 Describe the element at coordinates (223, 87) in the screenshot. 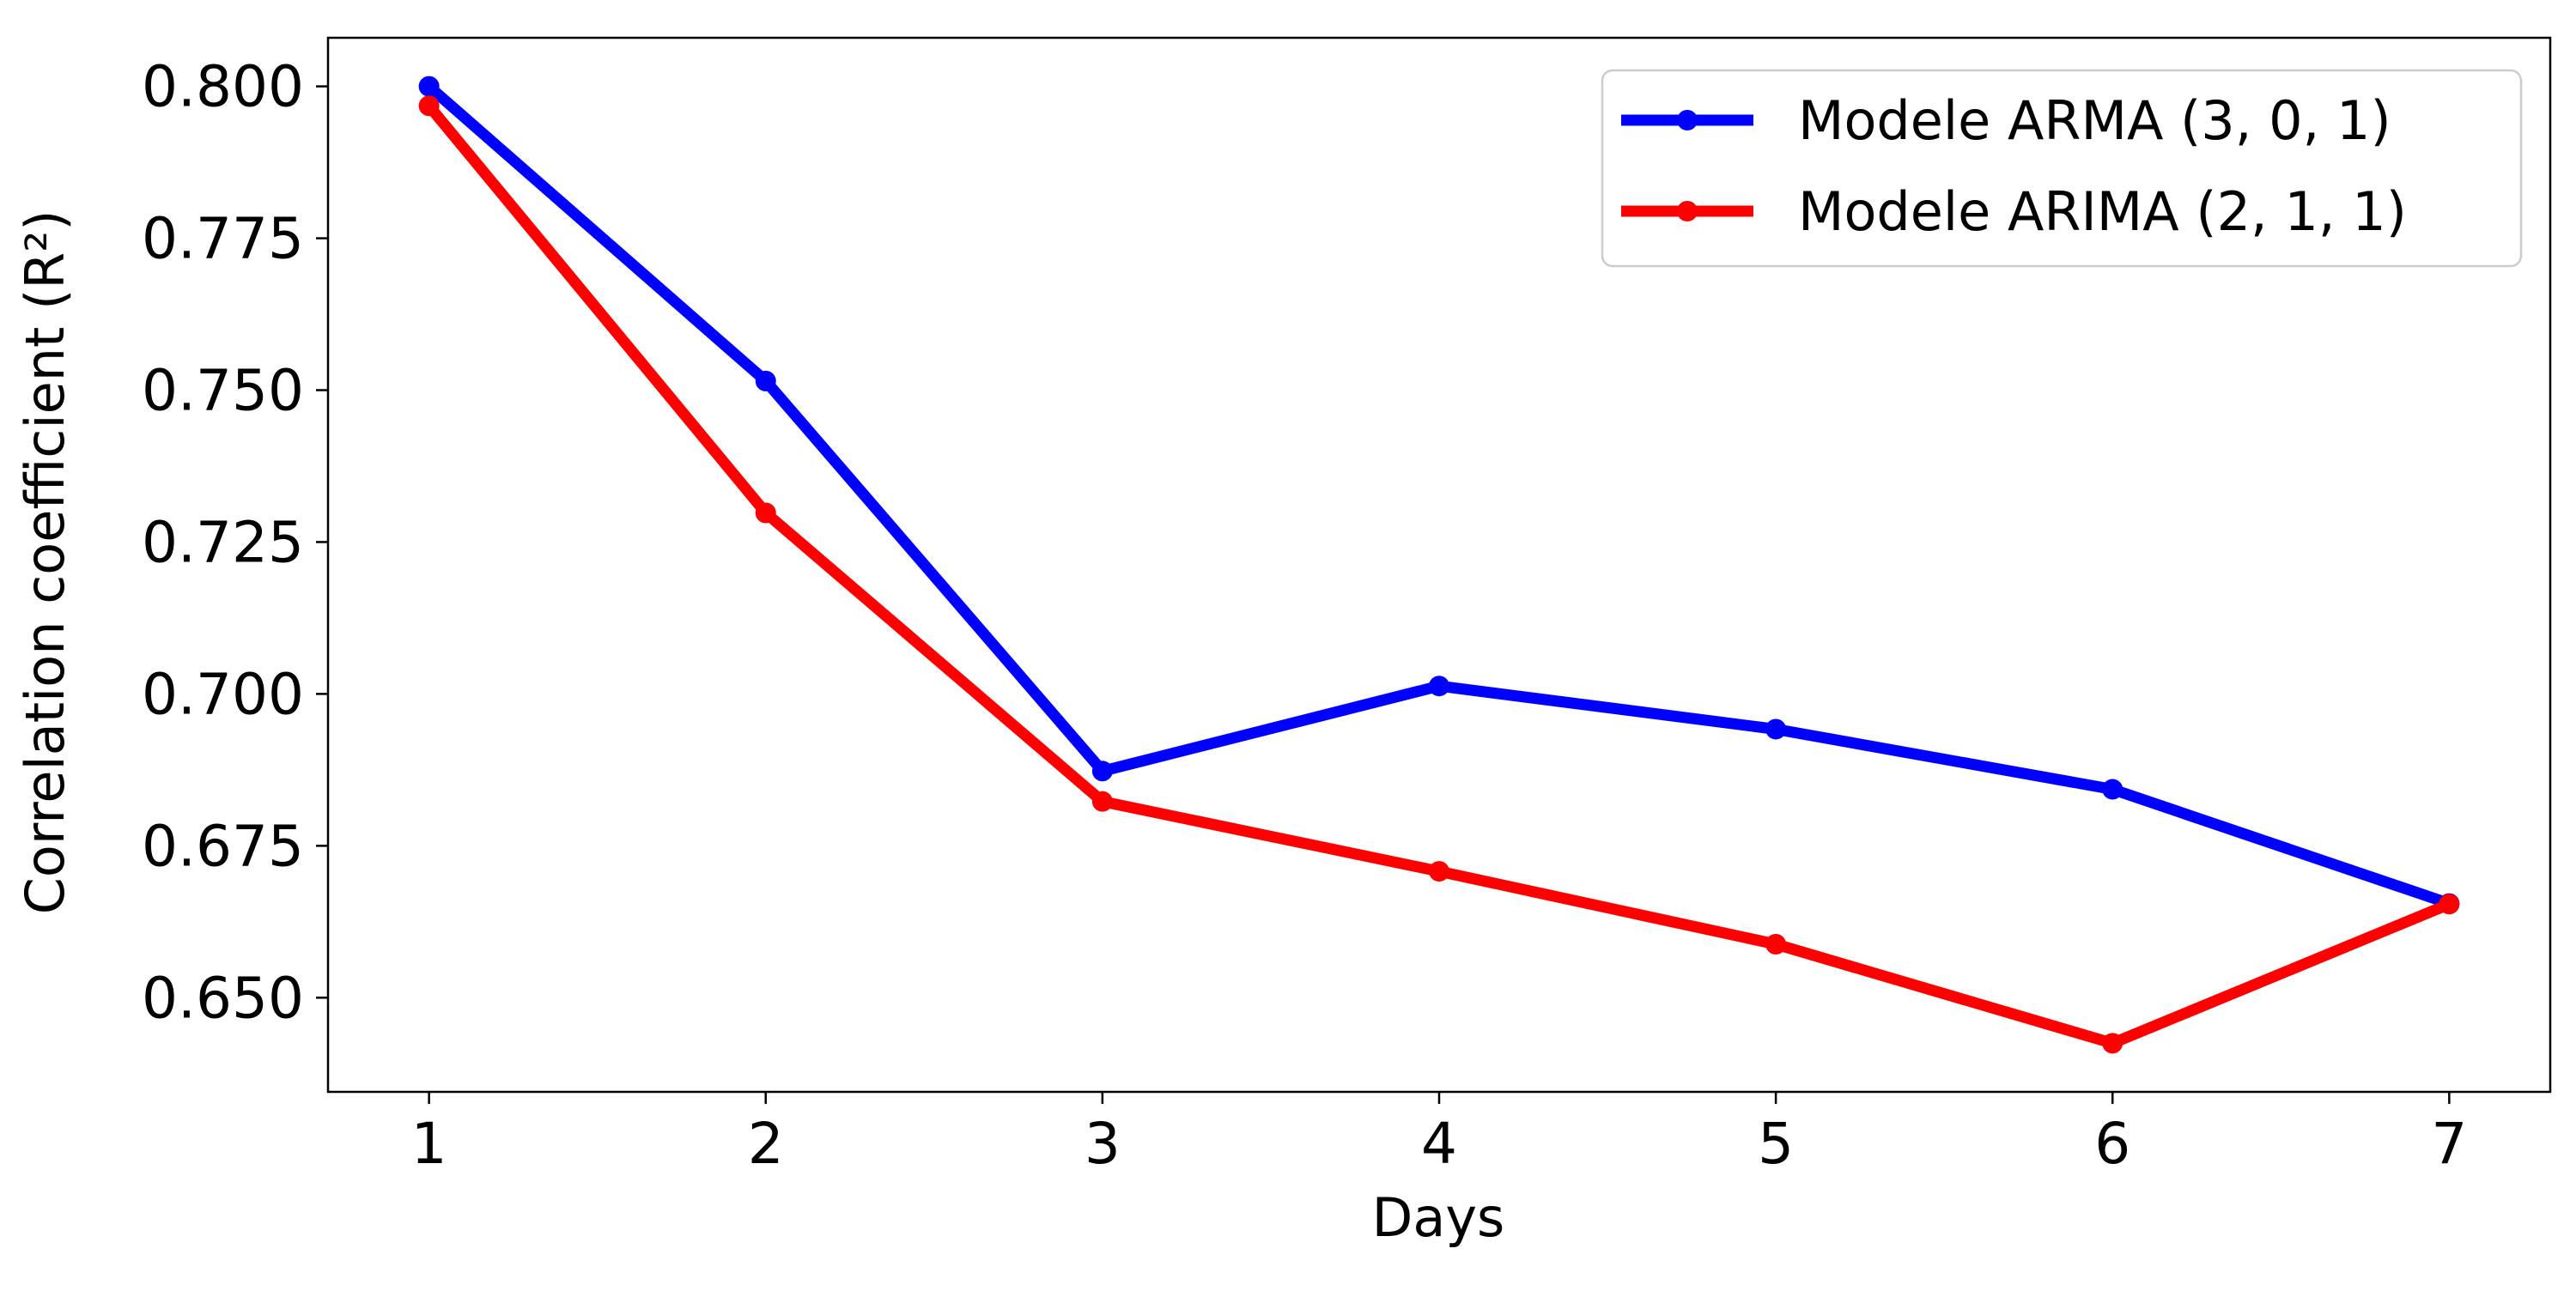

I see `y-tick-label-7: 0.800` at that location.